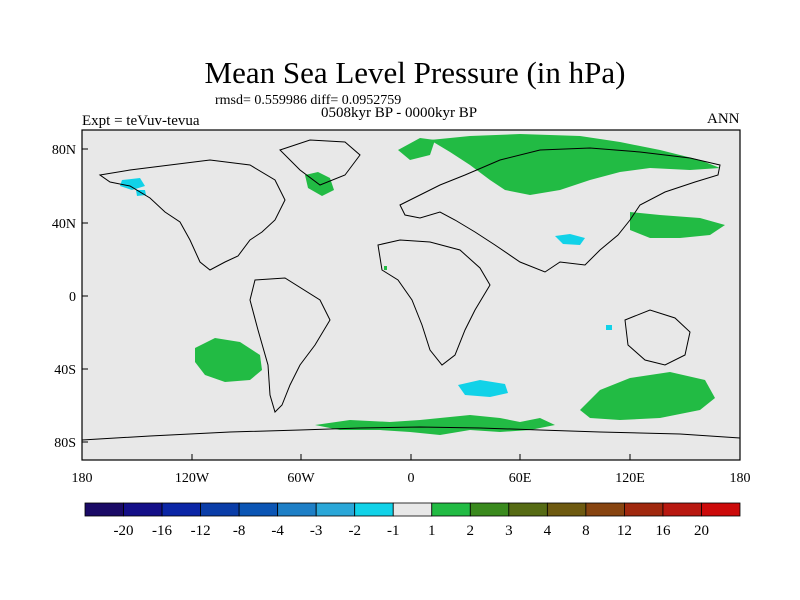  What do you see at coordinates (471, 531) in the screenshot?
I see `colorbar-label: 2` at bounding box center [471, 531].